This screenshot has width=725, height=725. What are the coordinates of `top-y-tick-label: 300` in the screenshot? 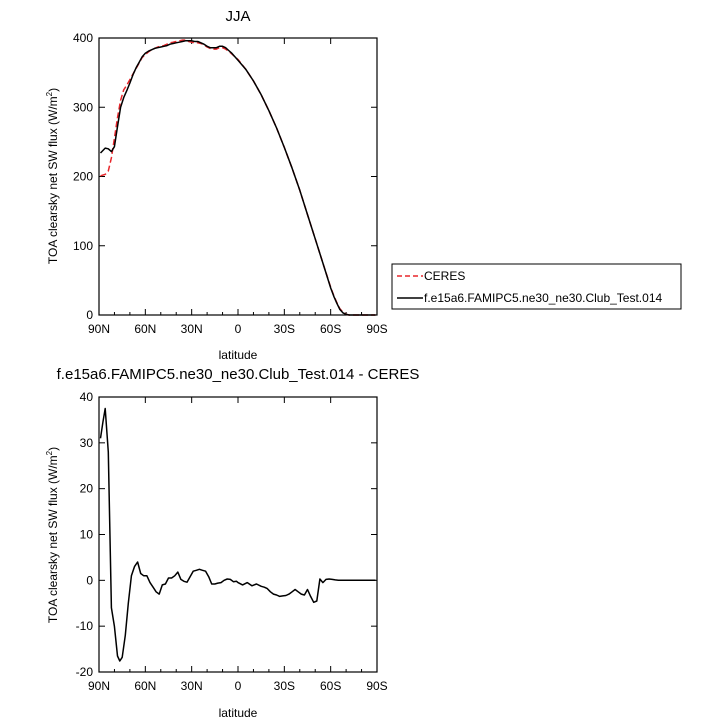 It's located at (83, 107).